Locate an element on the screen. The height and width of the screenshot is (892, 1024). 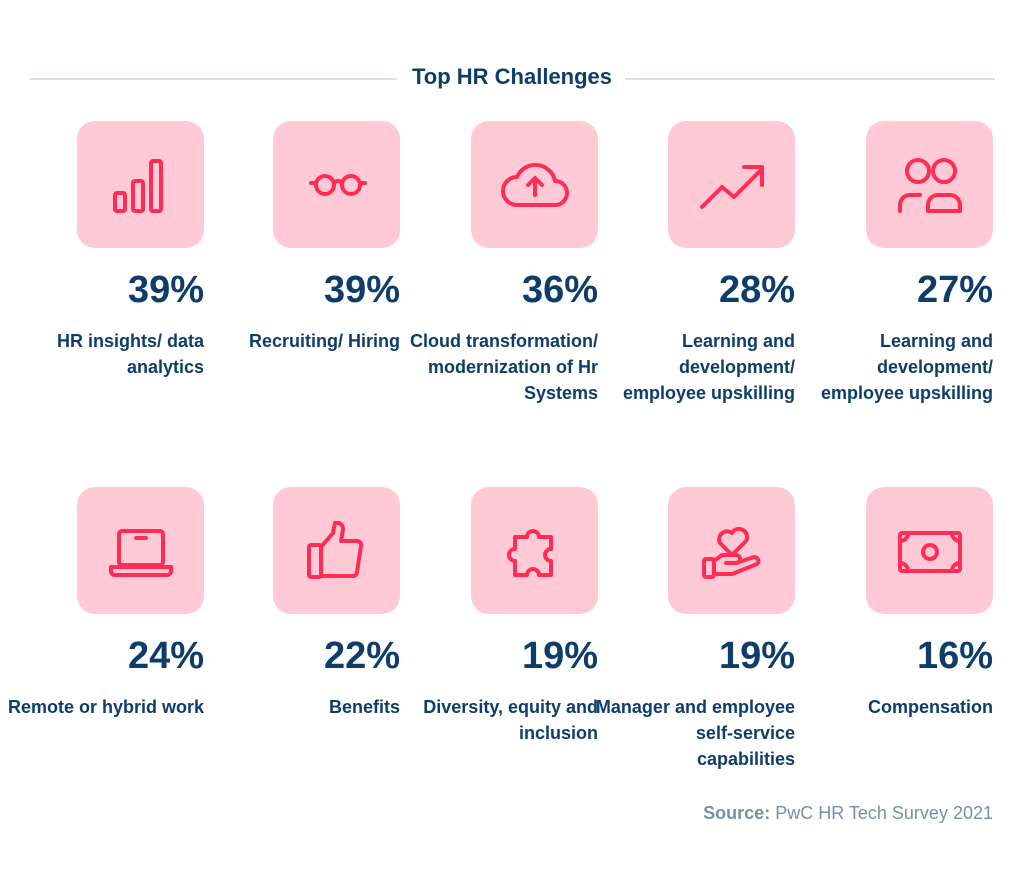
thumbs-up-icon is located at coordinates (334, 549).